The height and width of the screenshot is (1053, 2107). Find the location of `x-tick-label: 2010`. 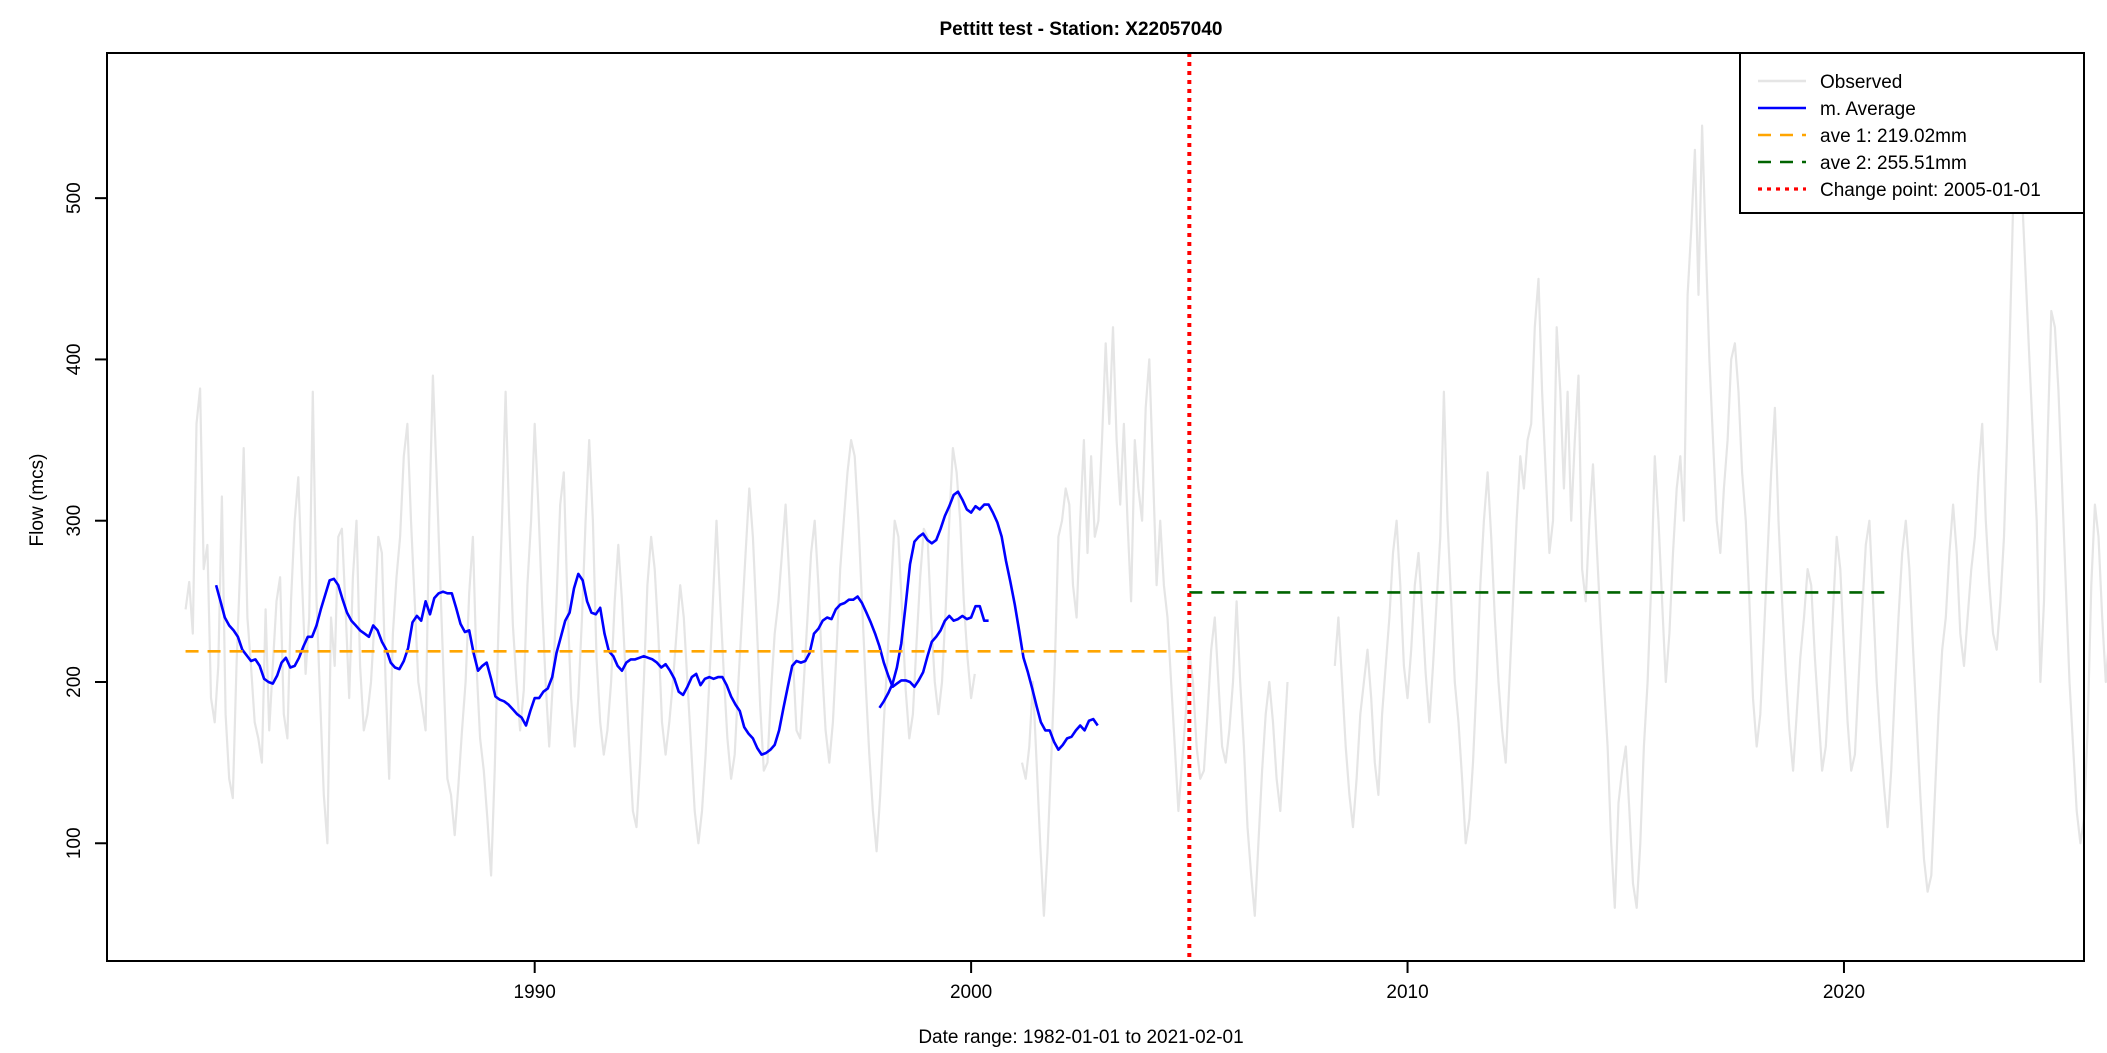

x-tick-label: 2010 is located at coordinates (1407, 992).